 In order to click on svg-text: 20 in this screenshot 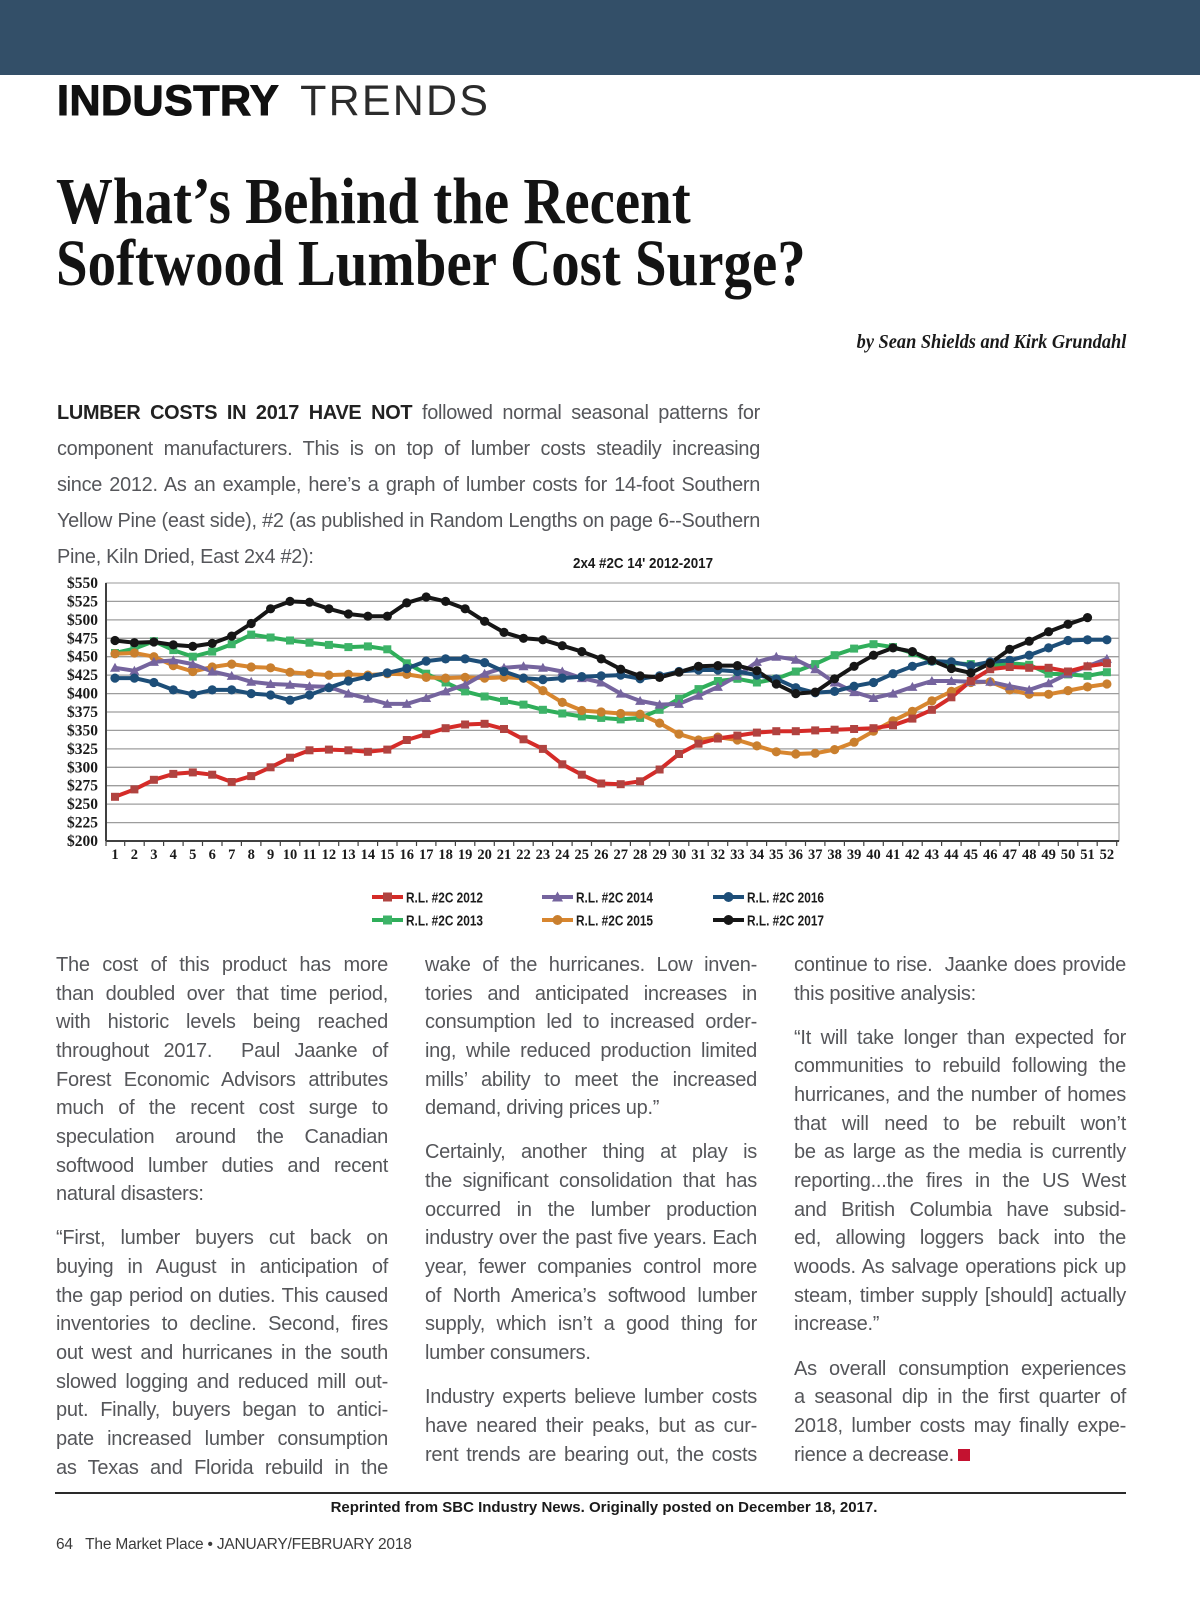, I will do `click(484, 855)`.